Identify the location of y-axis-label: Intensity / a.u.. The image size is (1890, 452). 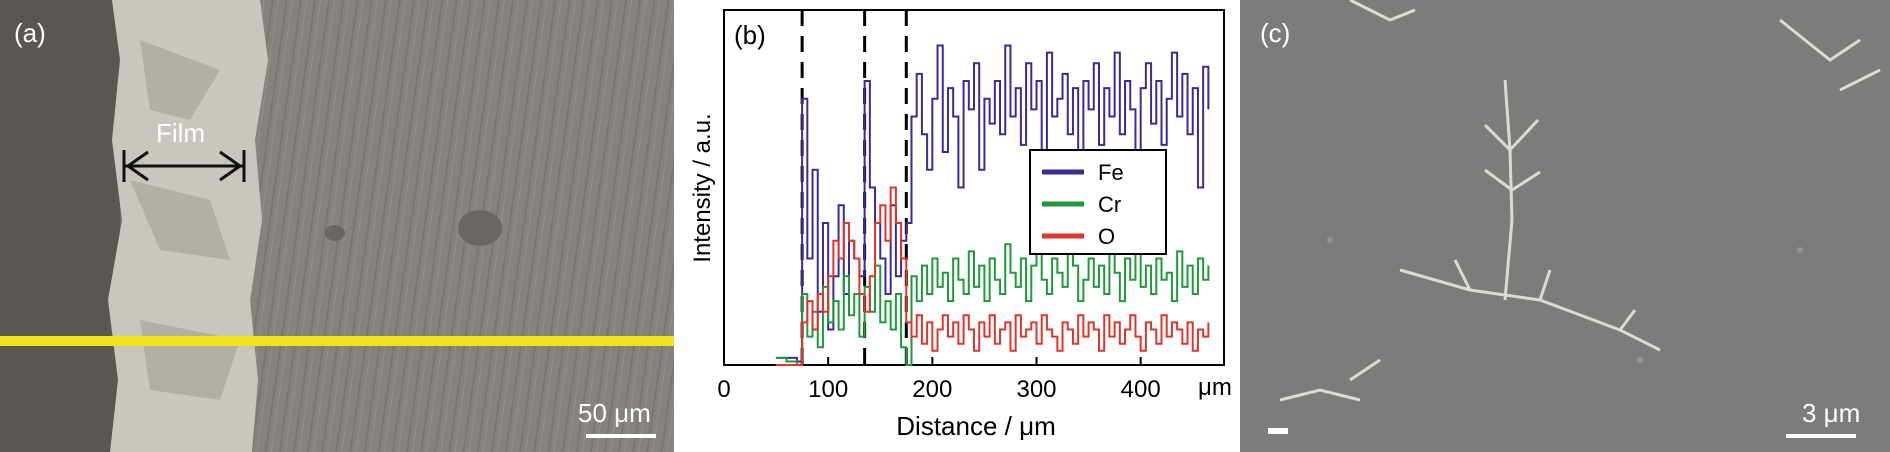
(702, 187).